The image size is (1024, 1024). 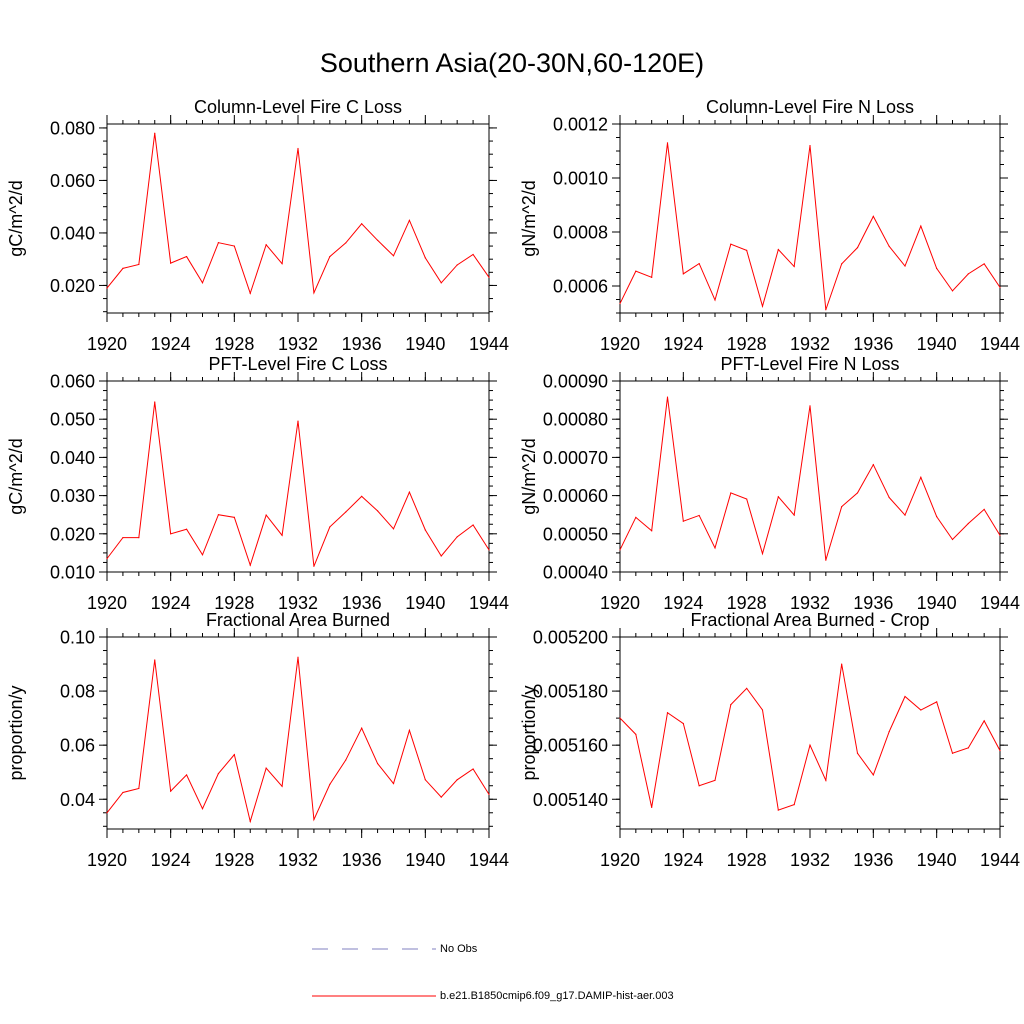 I want to click on y-tick-label: 0.00050, so click(x=575, y=534).